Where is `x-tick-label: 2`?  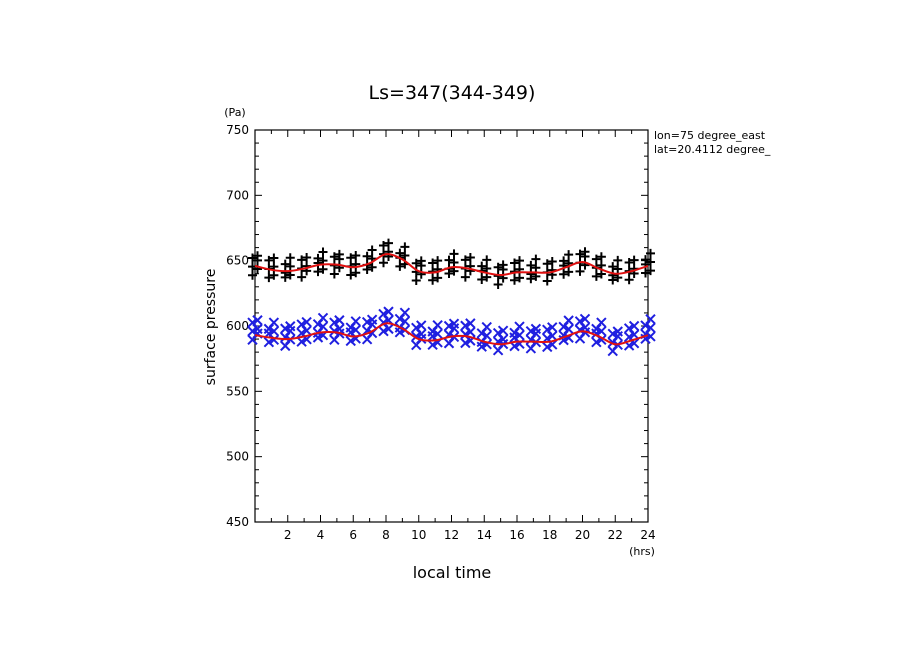 x-tick-label: 2 is located at coordinates (288, 535).